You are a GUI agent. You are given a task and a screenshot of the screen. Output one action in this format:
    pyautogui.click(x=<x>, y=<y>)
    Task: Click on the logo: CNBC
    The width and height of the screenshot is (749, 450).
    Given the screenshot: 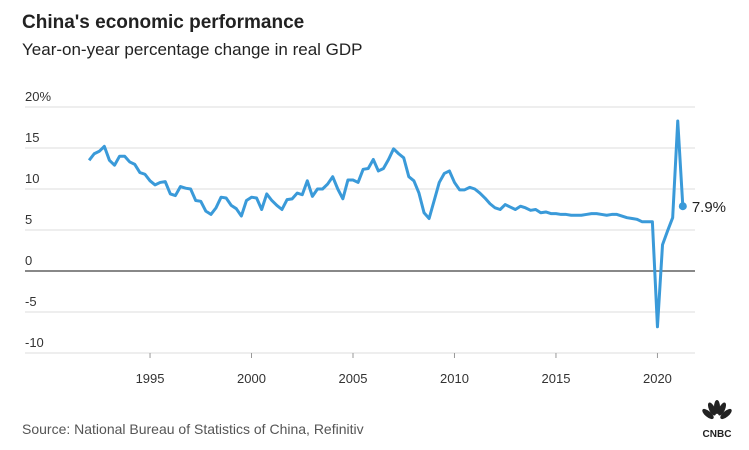 What is the action you would take?
    pyautogui.click(x=717, y=420)
    